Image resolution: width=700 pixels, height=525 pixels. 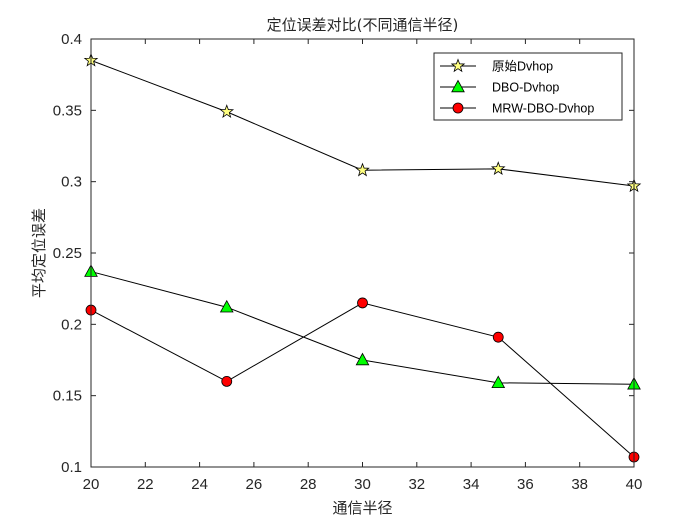 I want to click on x-tick-label: 30, so click(x=362, y=484).